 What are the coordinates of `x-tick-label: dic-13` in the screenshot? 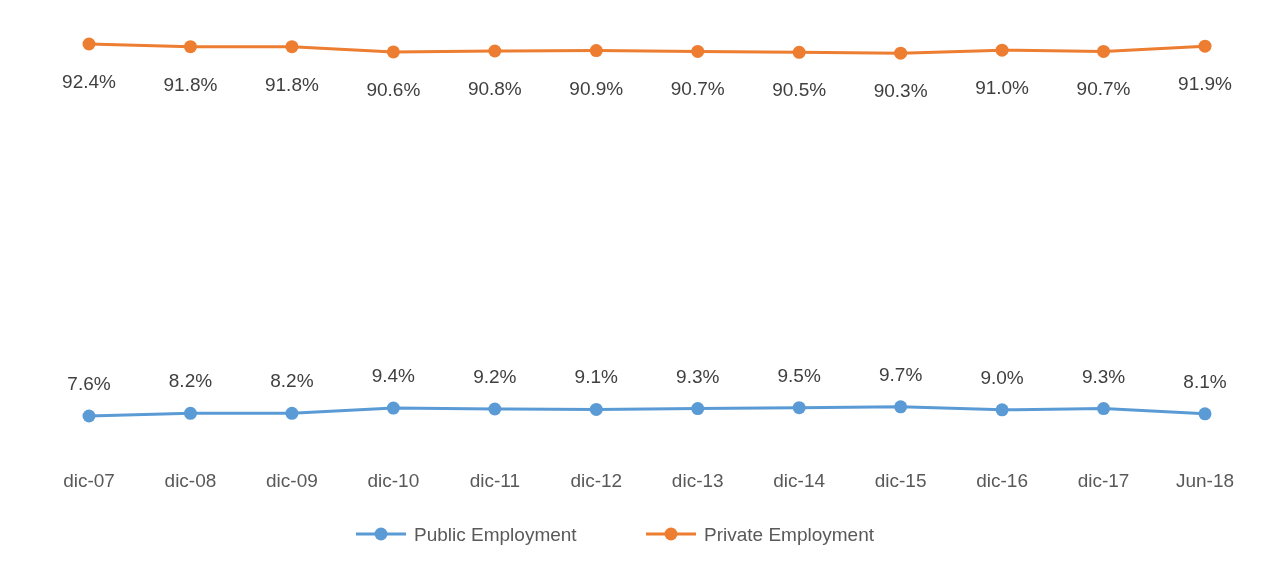 It's located at (697, 480).